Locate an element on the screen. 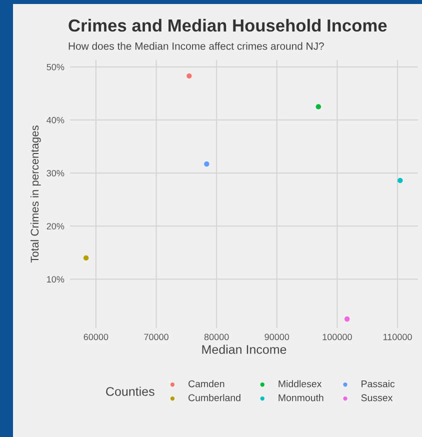 This screenshot has height=437, width=422. x-tick-label: 80000 is located at coordinates (216, 337).